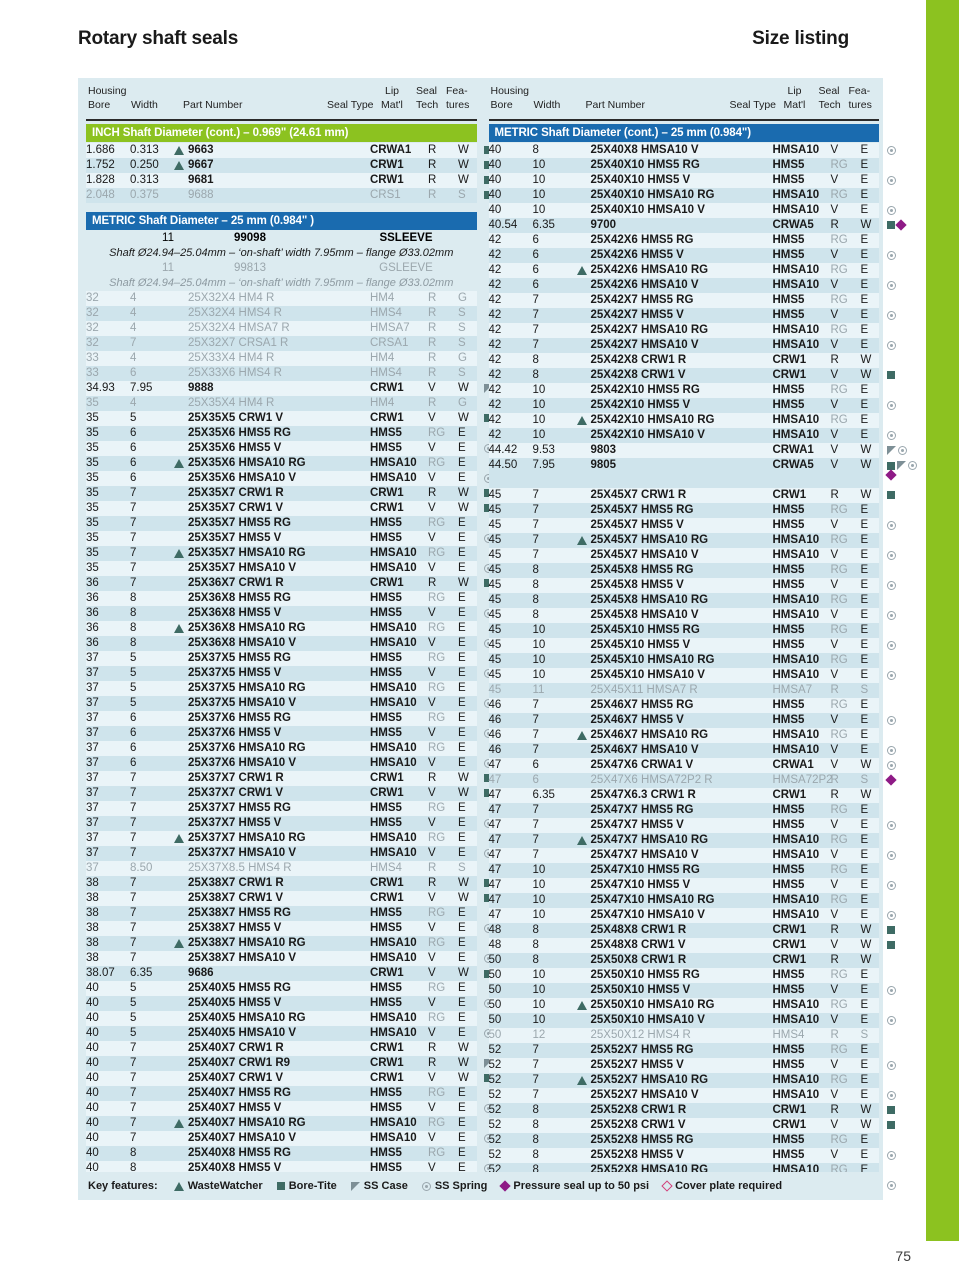  Describe the element at coordinates (683, 690) in the screenshot. I see `table-row: 45 11 25X45X11 HMSA7 R HMSA7 R S` at that location.